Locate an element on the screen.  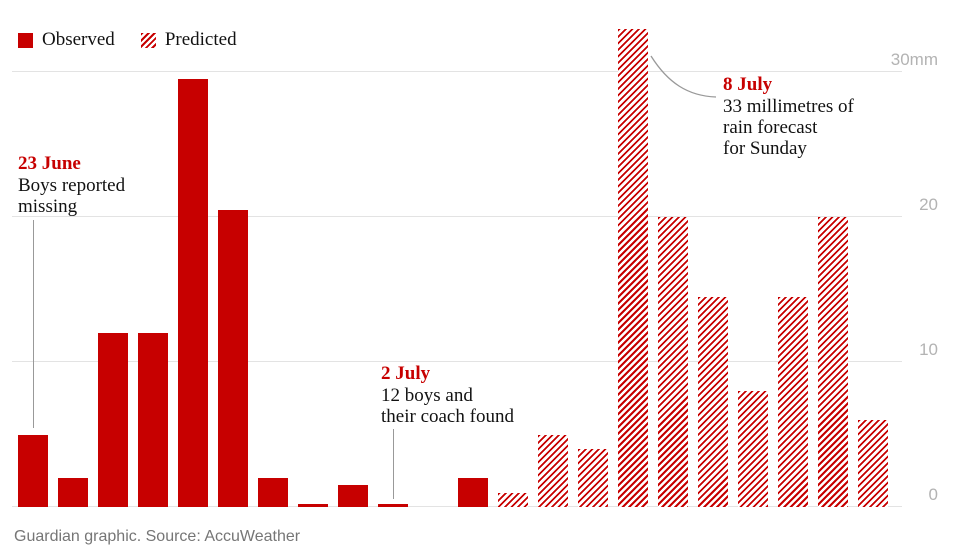
annotation-text: Boys reported is located at coordinates (72, 185).